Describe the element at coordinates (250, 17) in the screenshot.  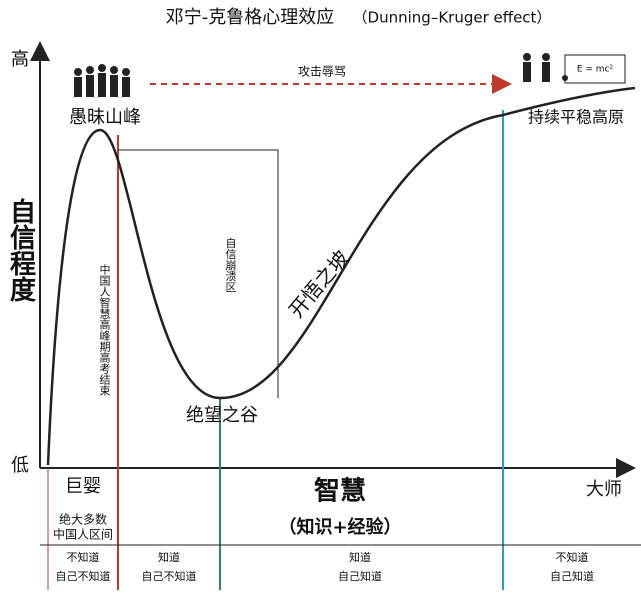
I see `title: 邓宁-克鲁格心理效应` at that location.